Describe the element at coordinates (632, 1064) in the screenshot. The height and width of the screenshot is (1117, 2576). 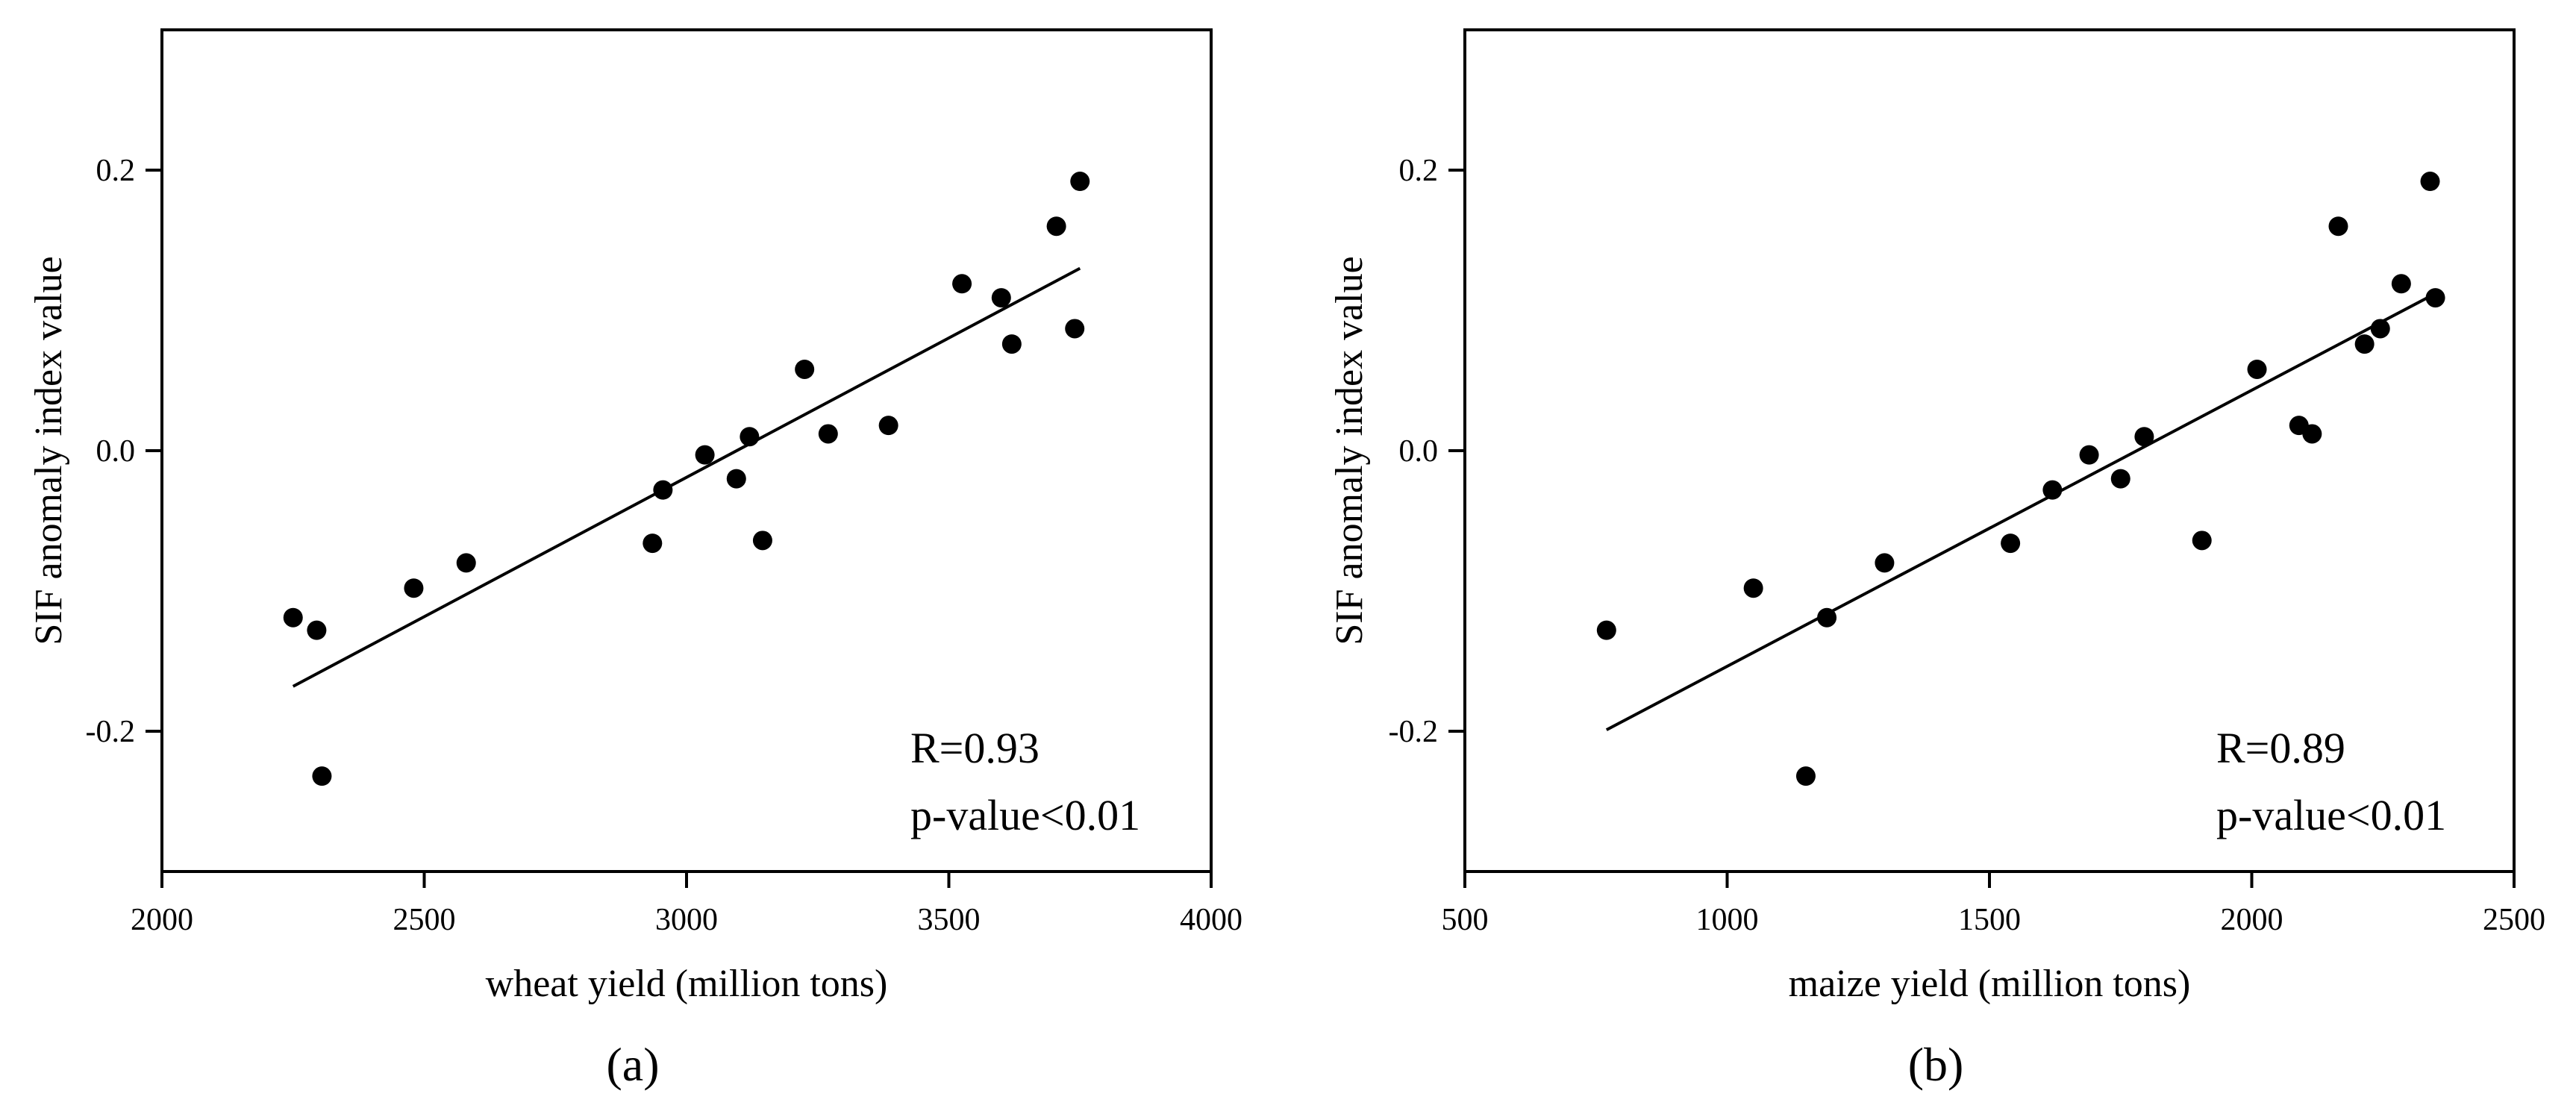
I see `panel-label: (a)` at that location.